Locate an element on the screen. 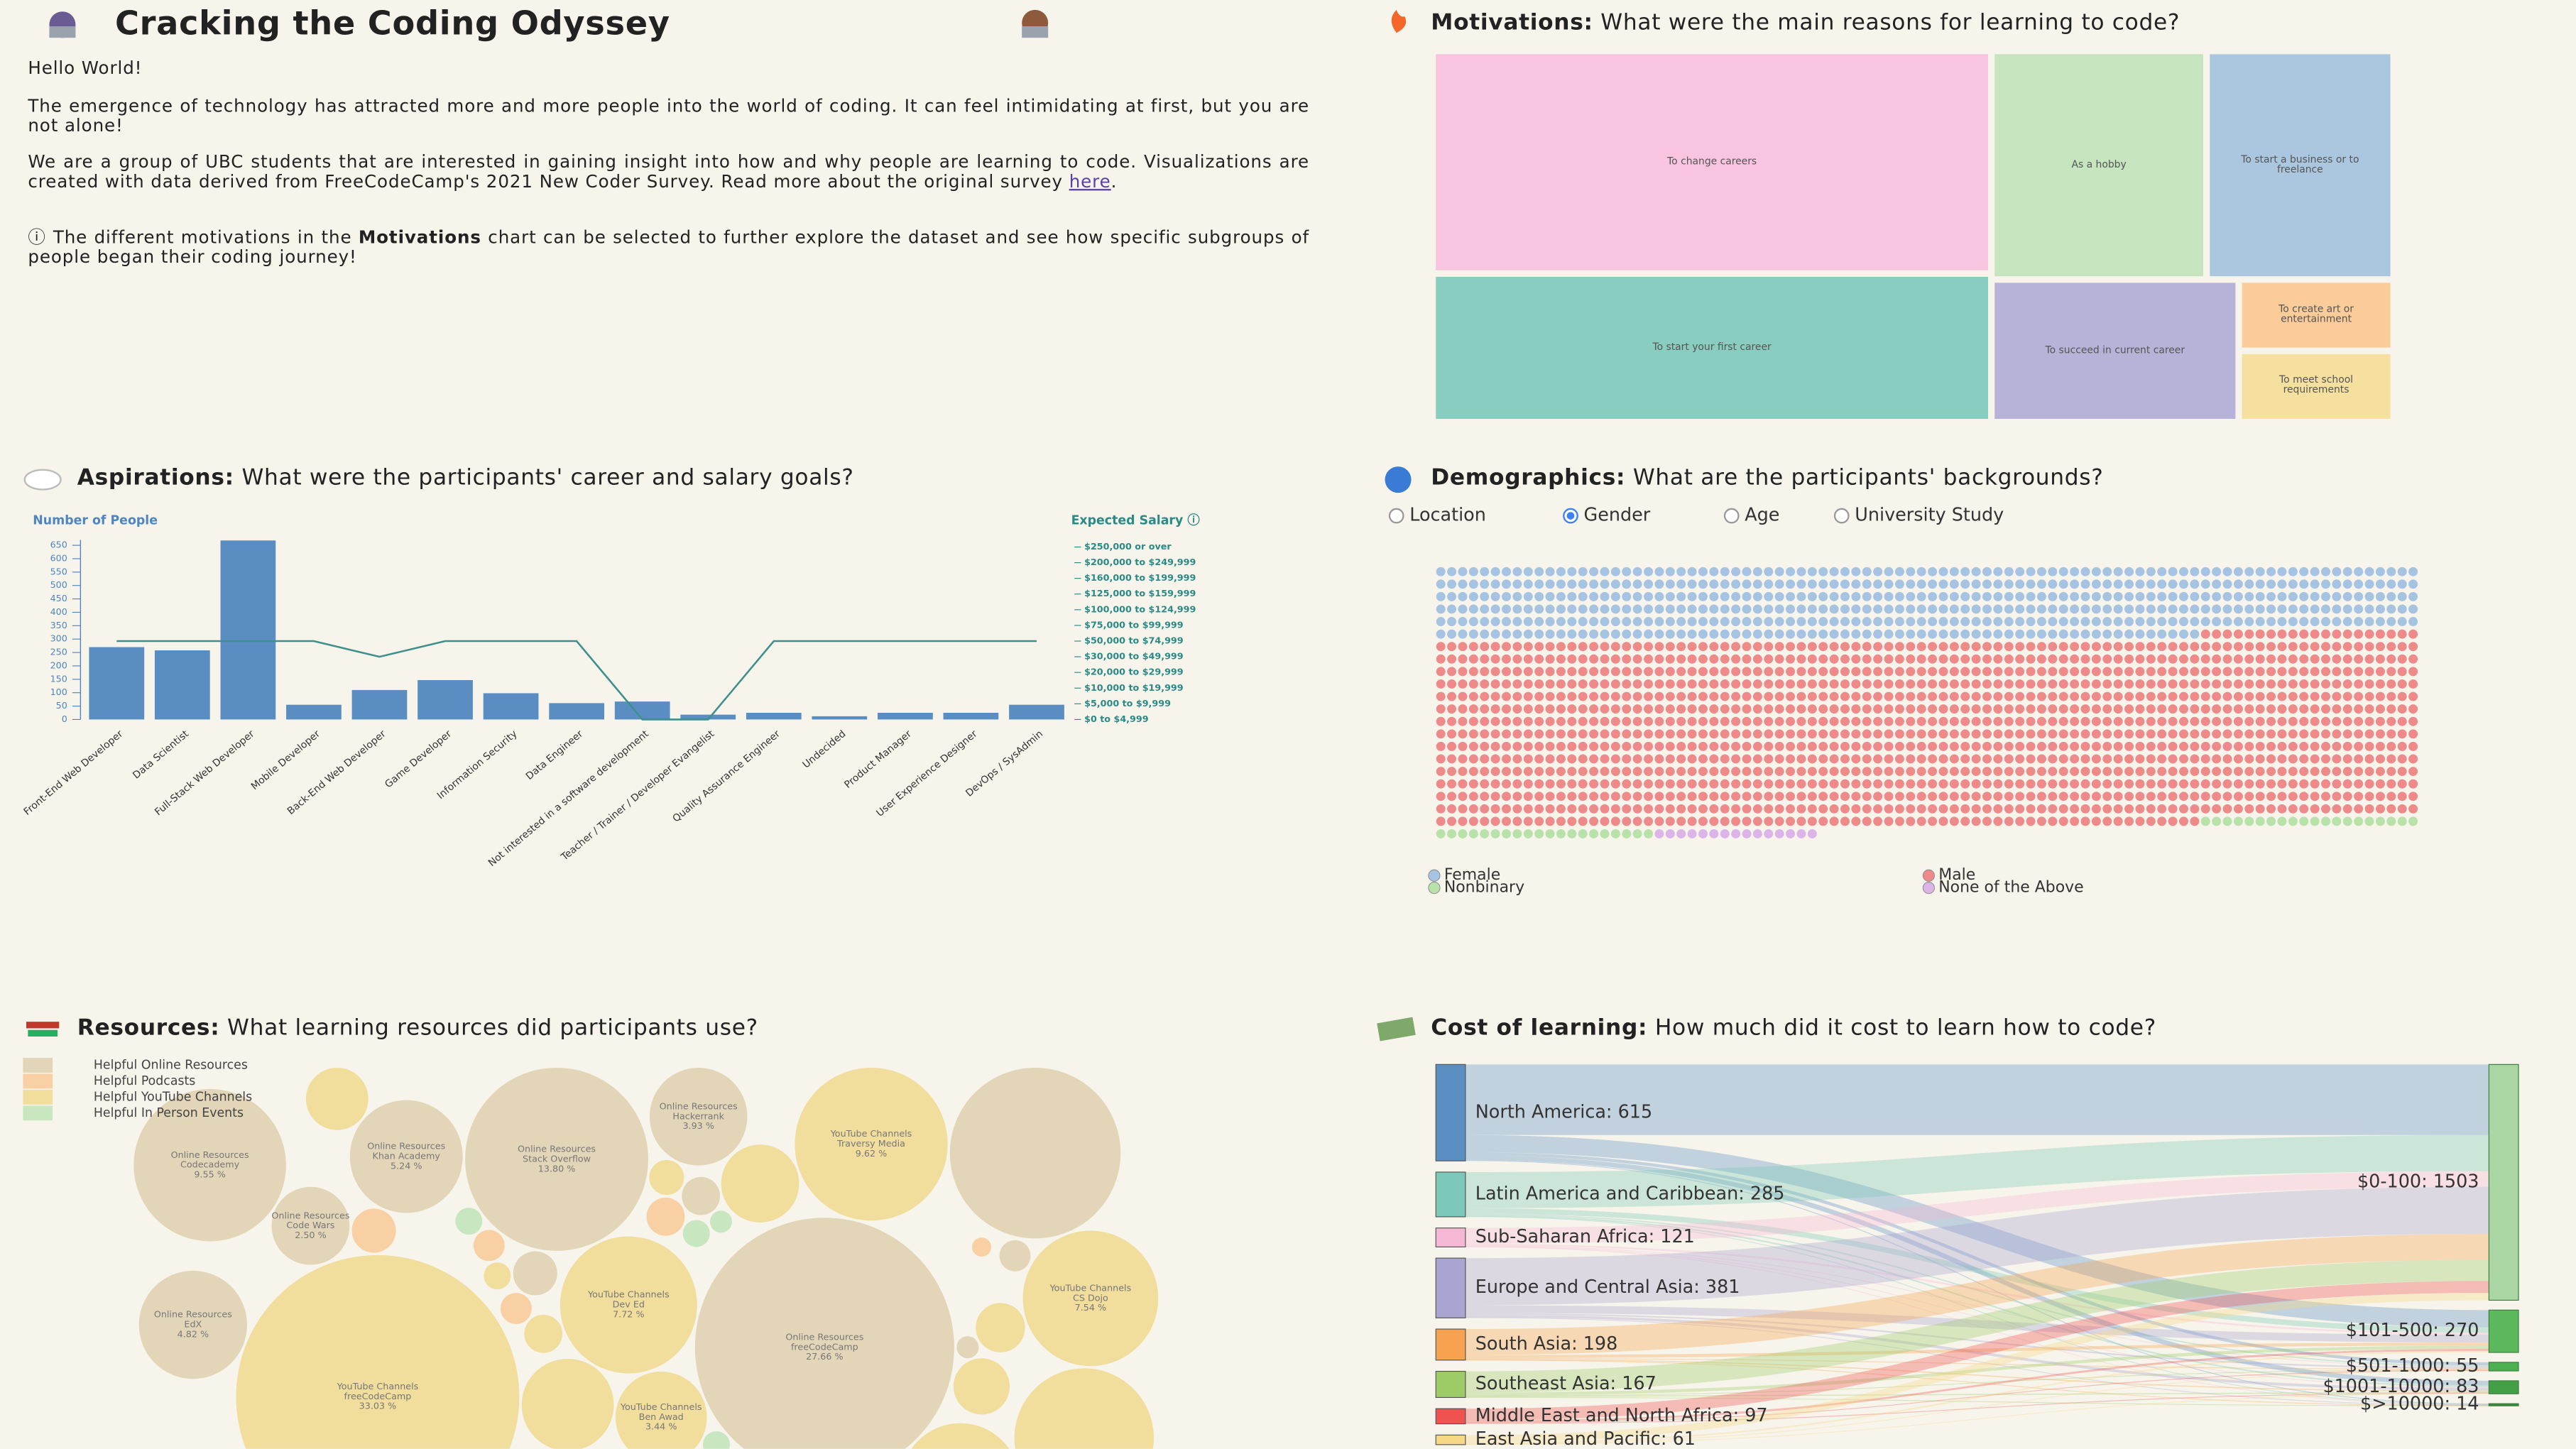 This screenshot has height=1449, width=2576. treemap-label: To succeed in current career is located at coordinates (2115, 350).